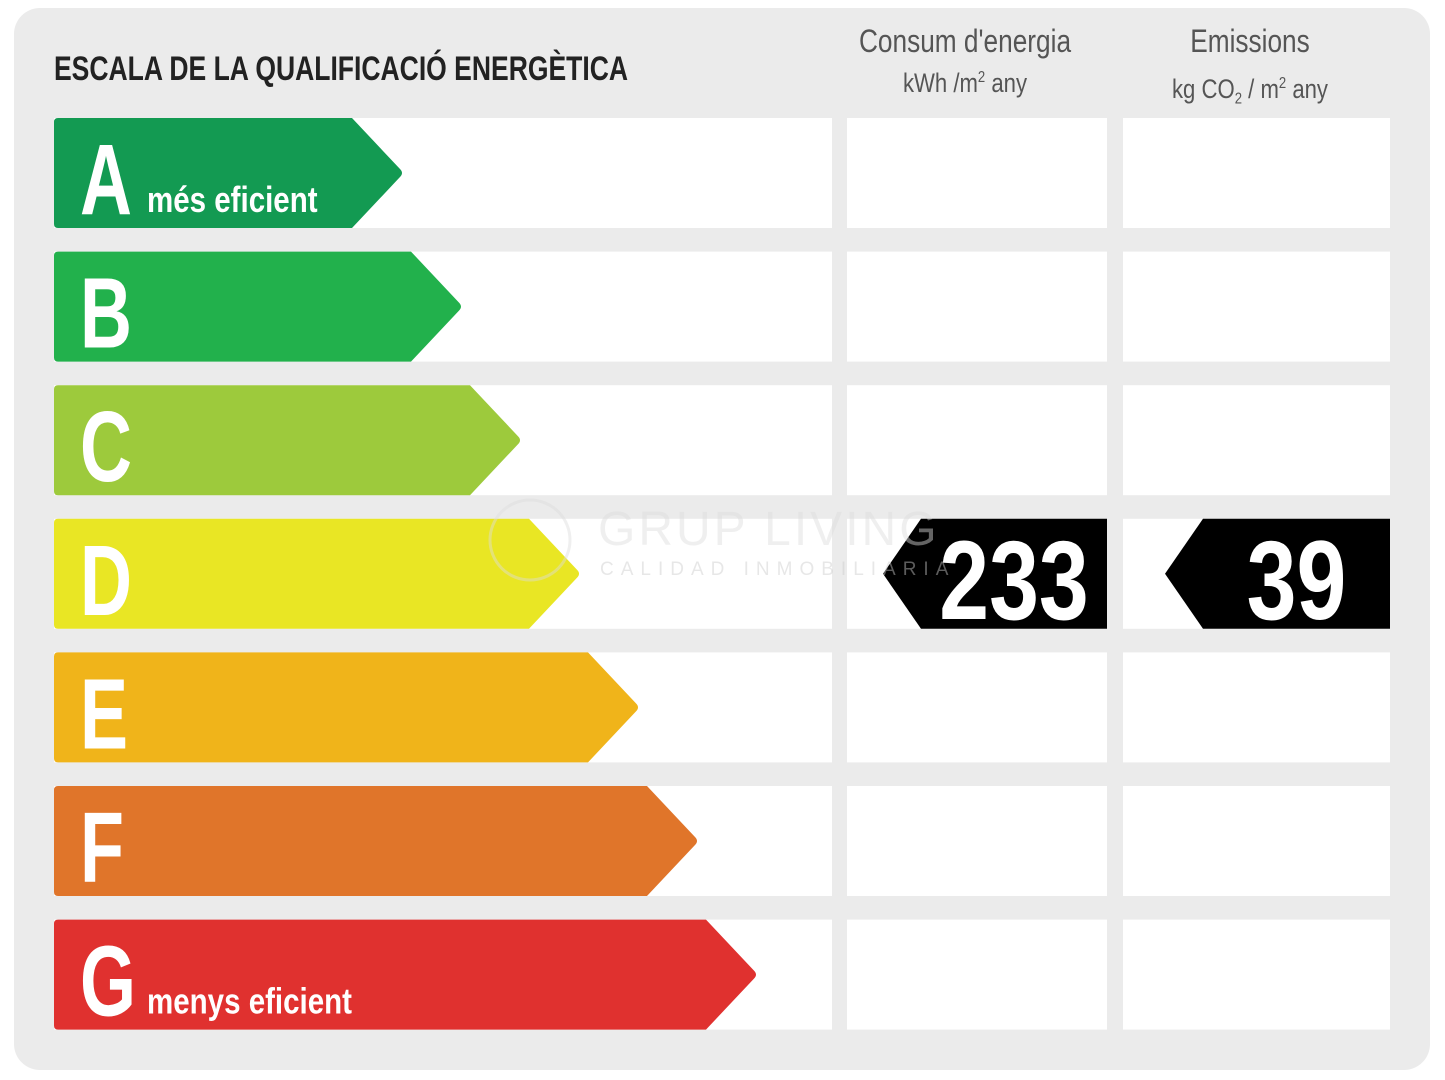  I want to click on text-group: menys eficient, so click(249, 1001).